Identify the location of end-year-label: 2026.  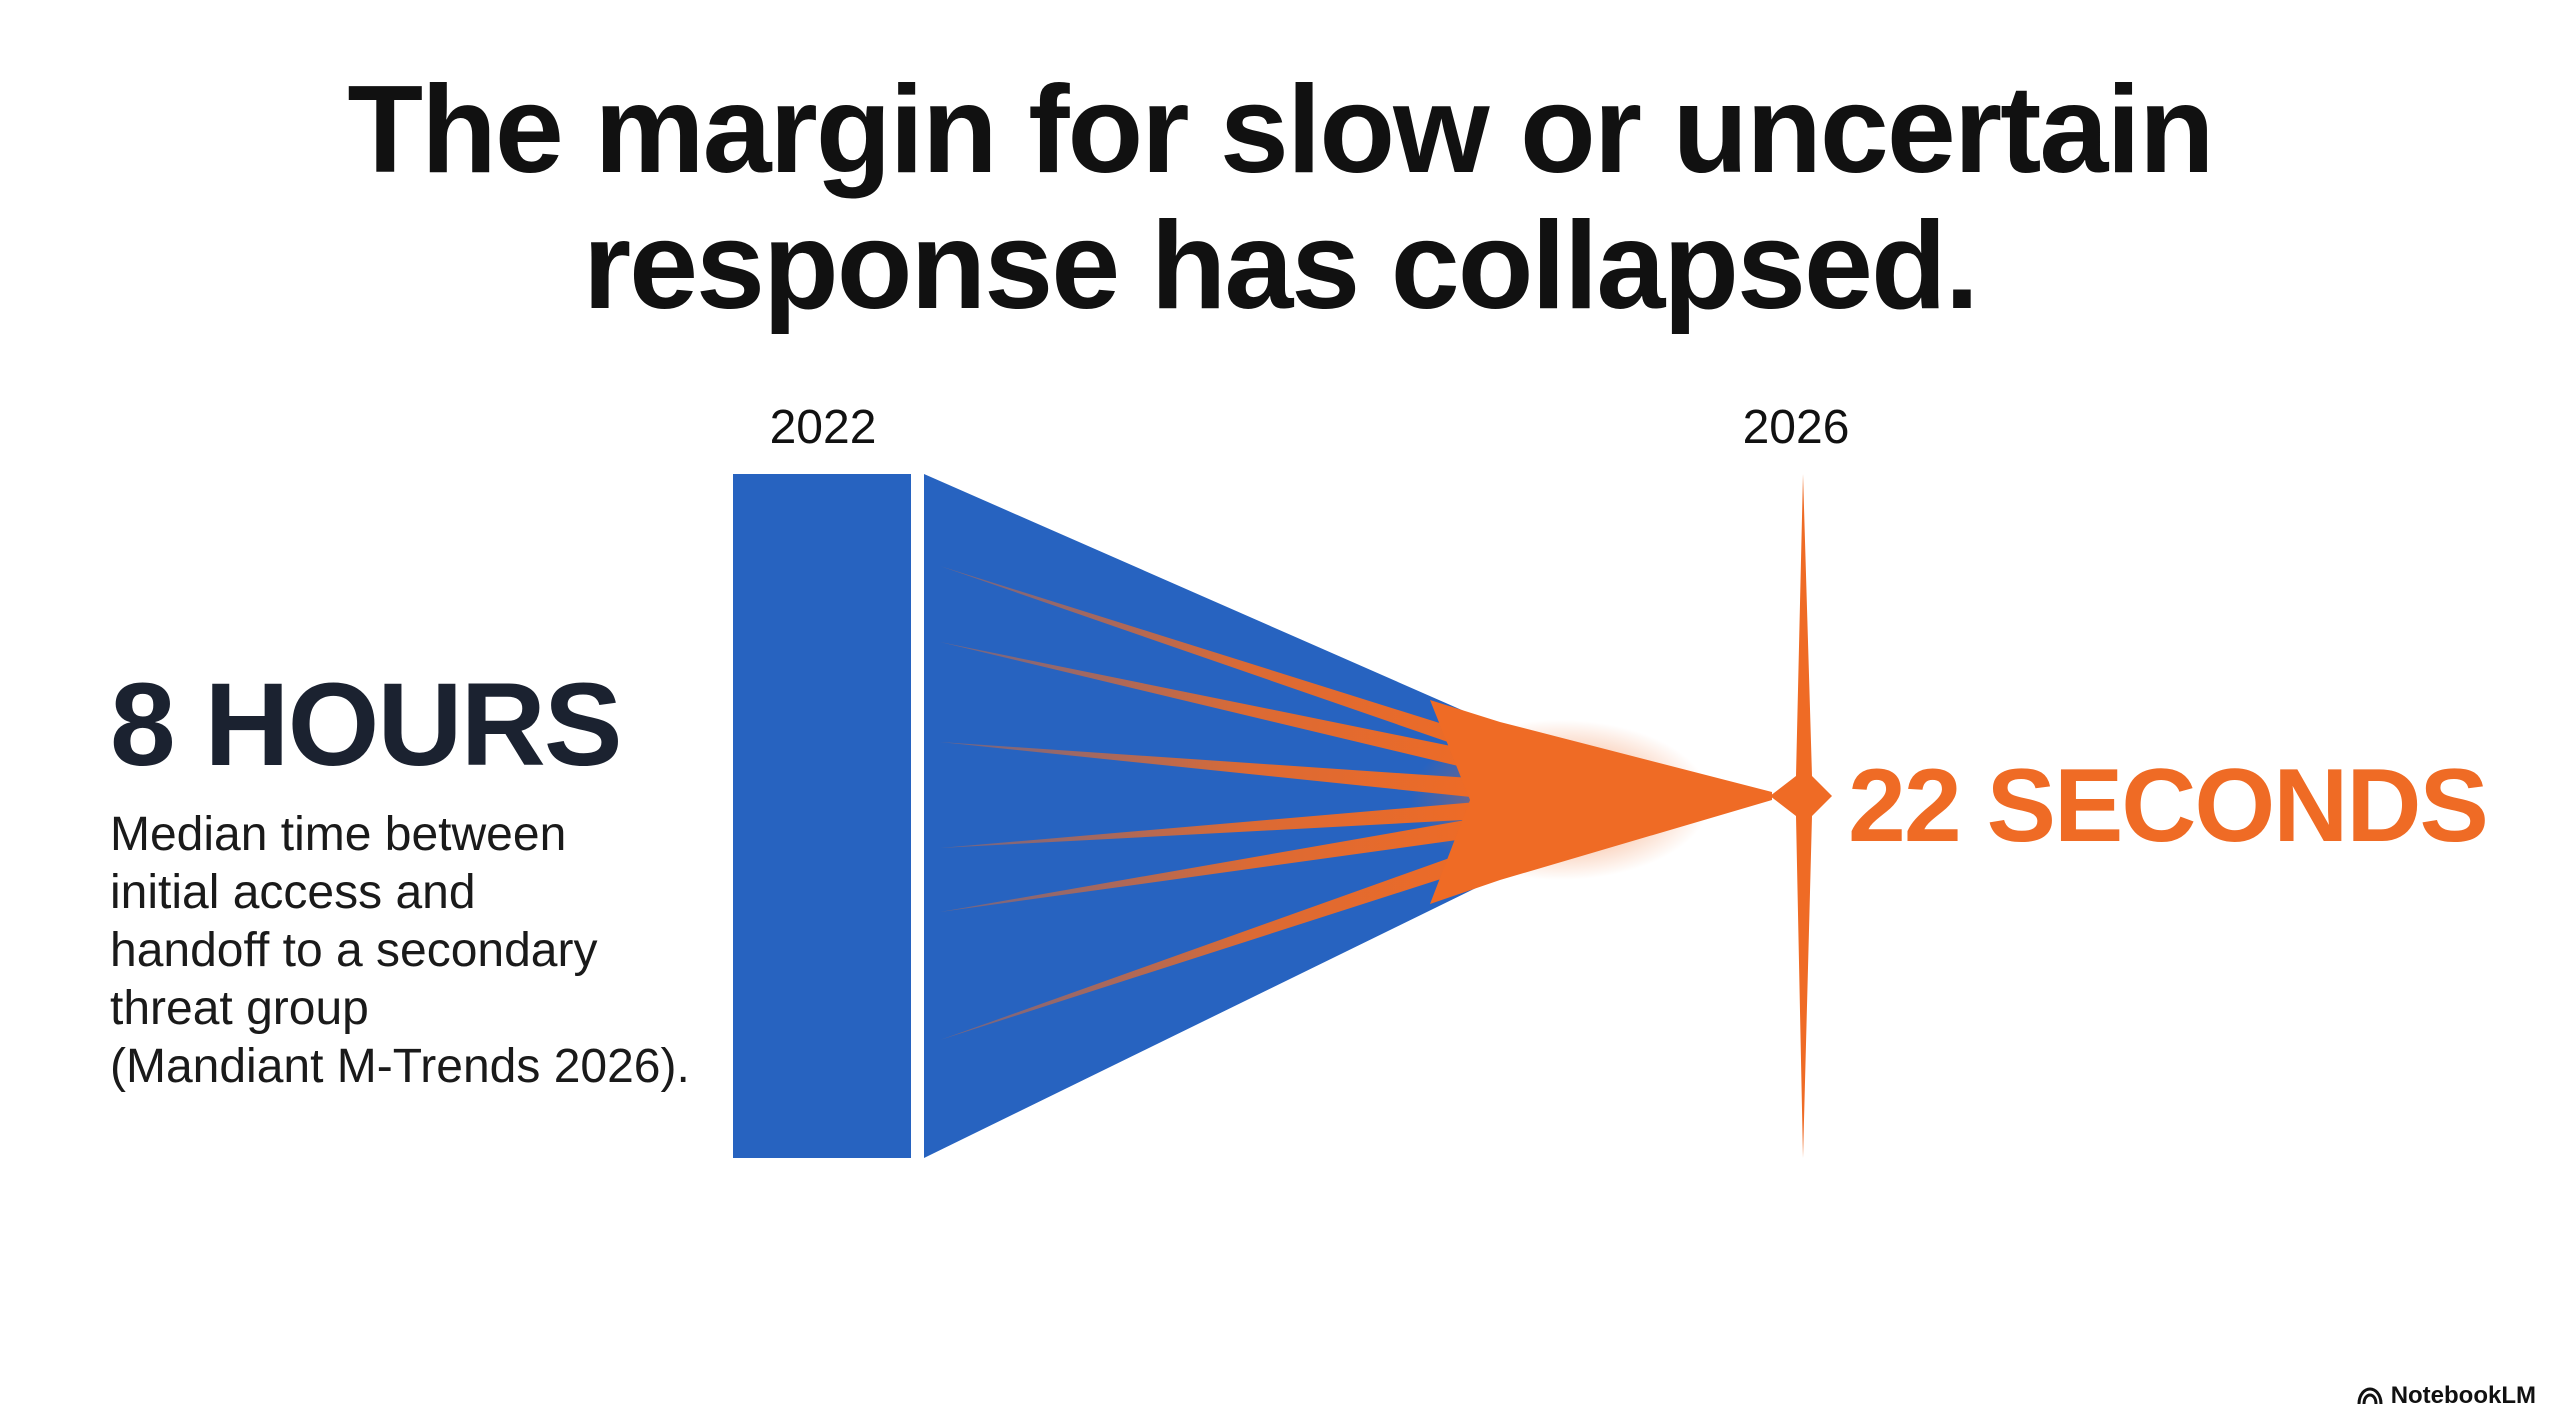
(1796, 427).